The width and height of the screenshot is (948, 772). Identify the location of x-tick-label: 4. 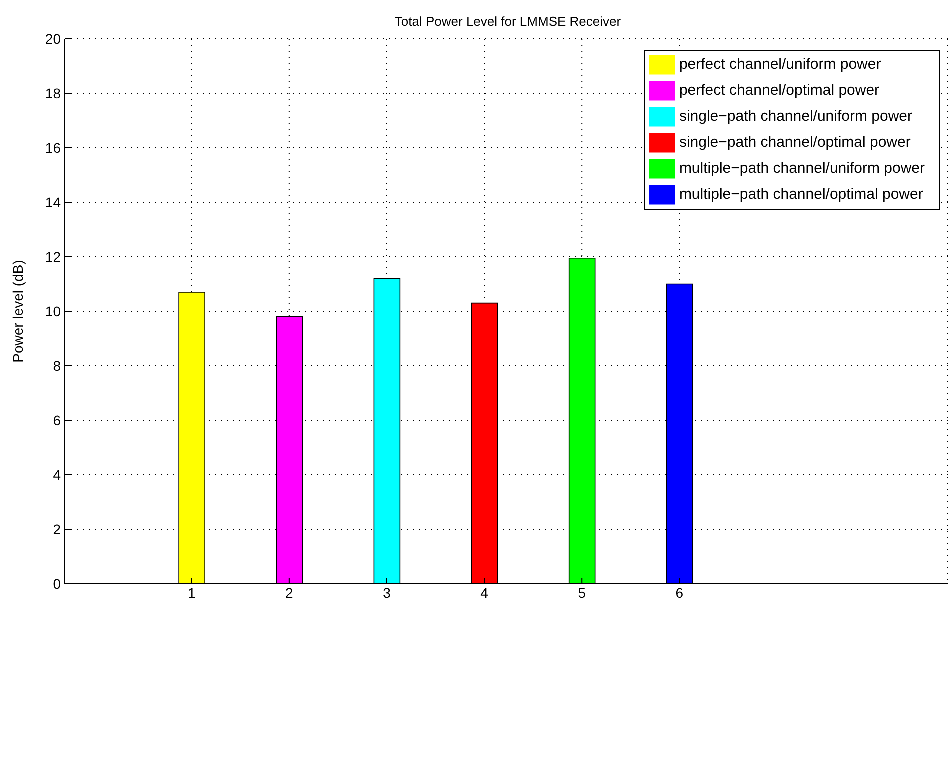
(484, 592).